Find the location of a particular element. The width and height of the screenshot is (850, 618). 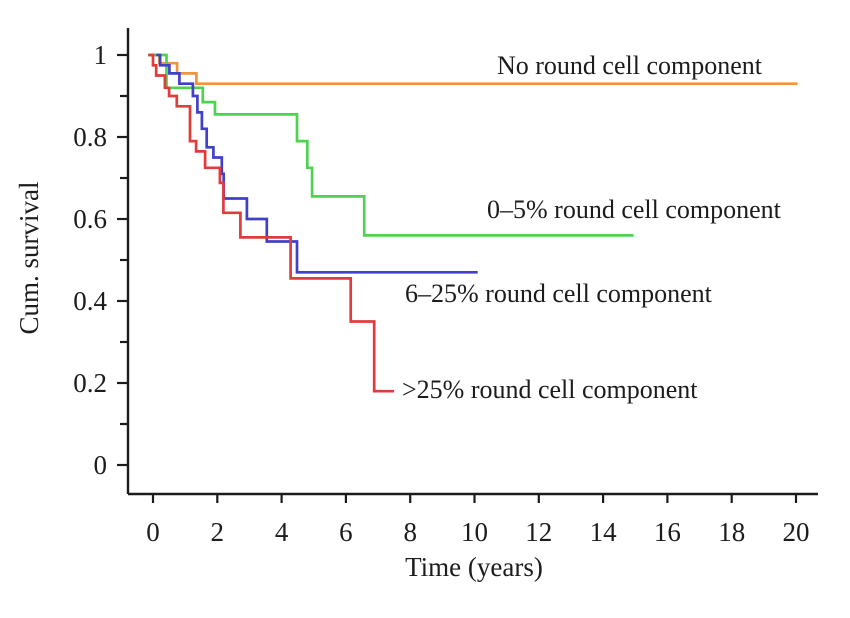

x-tick-label: 18 is located at coordinates (731, 532).